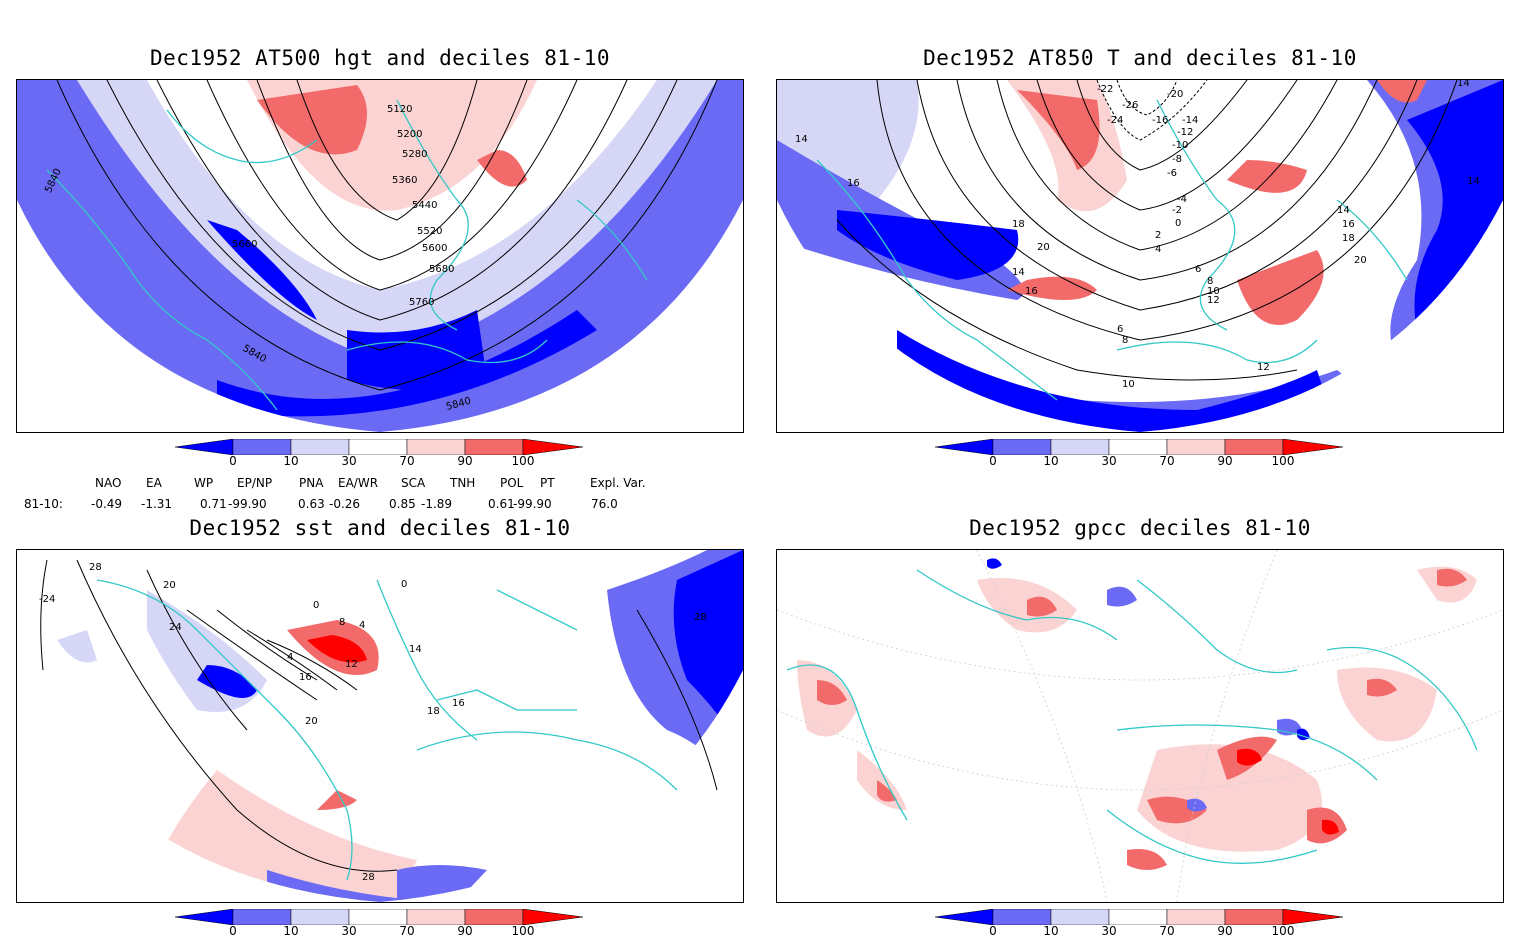 Image resolution: width=1520 pixels, height=940 pixels. Describe the element at coordinates (415, 649) in the screenshot. I see `sst-contour-label: 14` at that location.